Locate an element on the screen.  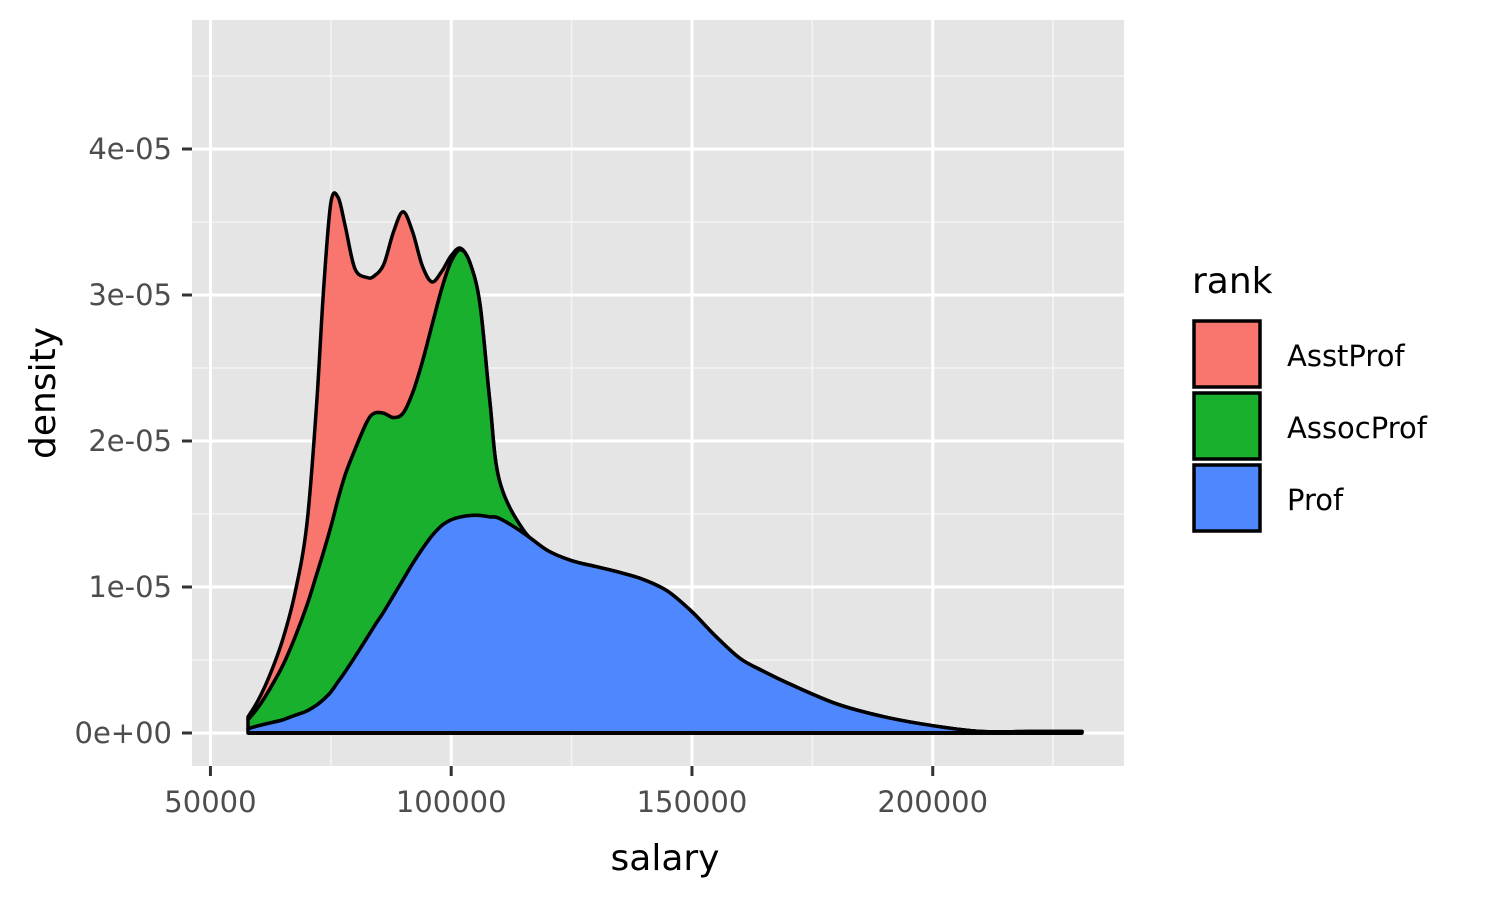
y-axis-title: density is located at coordinates (43, 393).